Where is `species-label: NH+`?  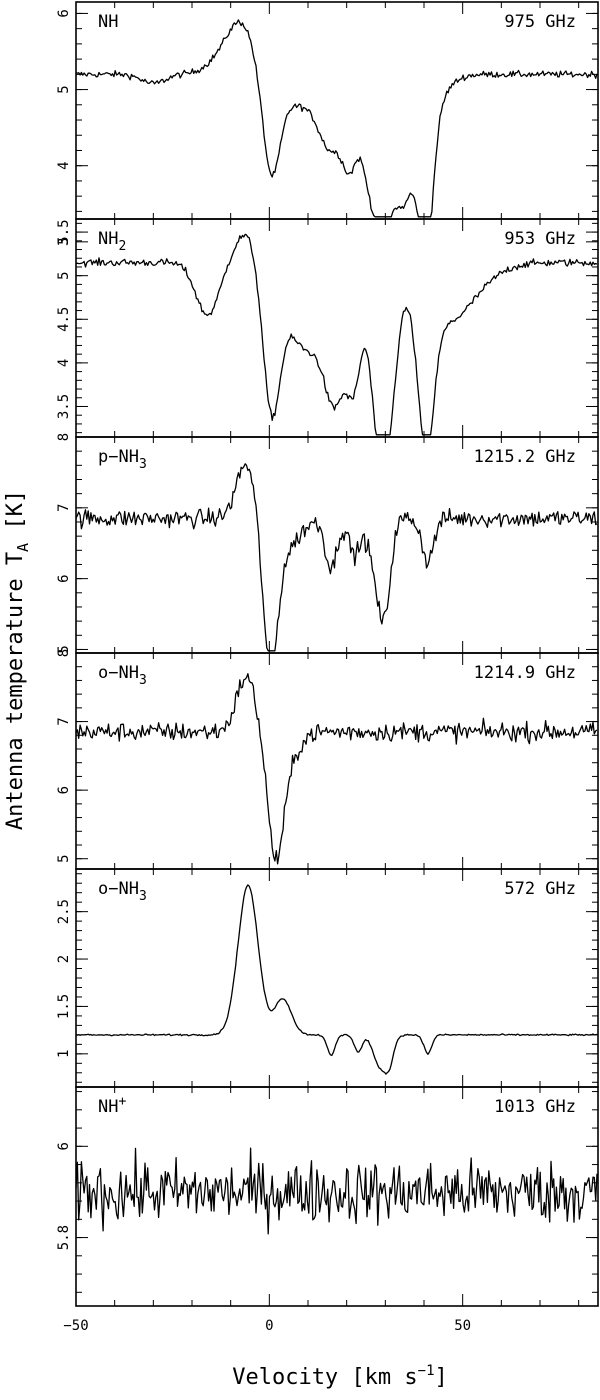
species-label: NH+ is located at coordinates (112, 1105).